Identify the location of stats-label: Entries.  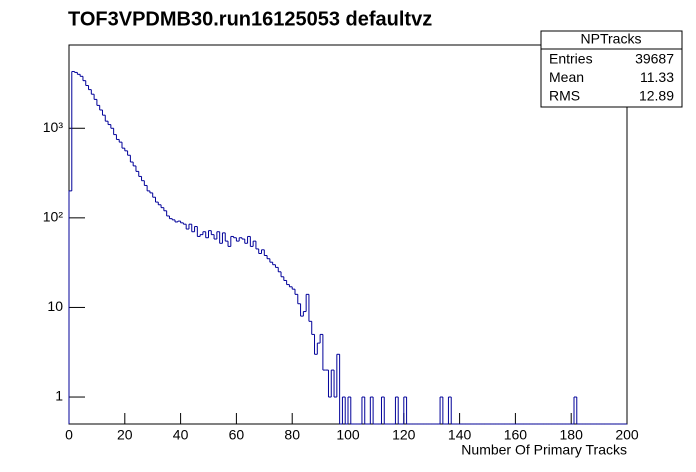
(571, 59).